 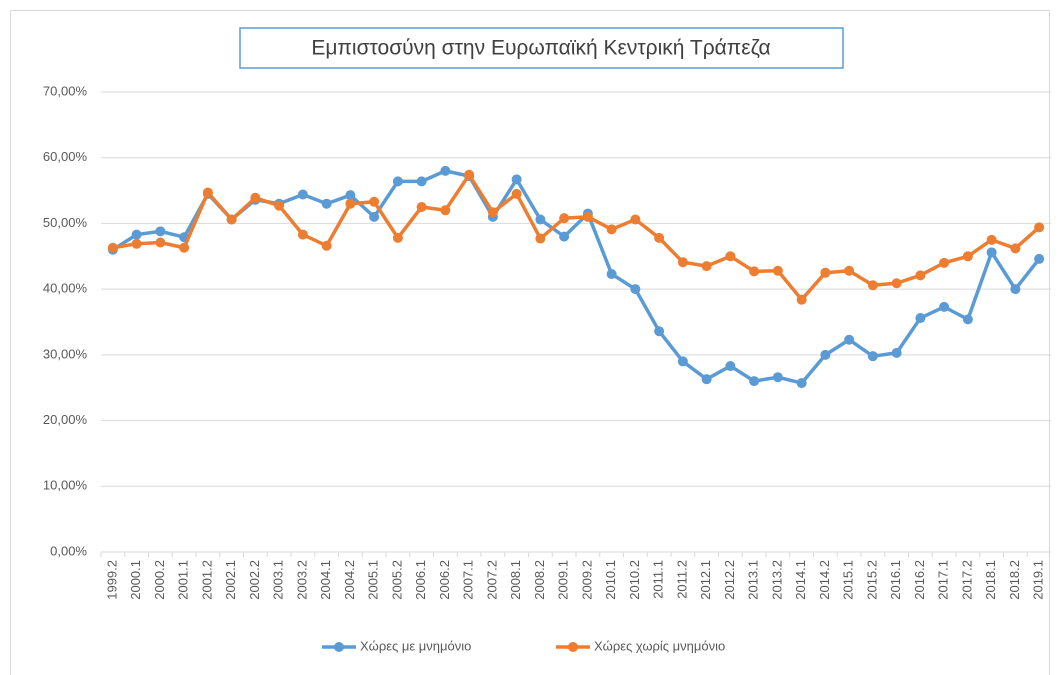 I want to click on y-tick-label: 30,00%, so click(x=65, y=353).